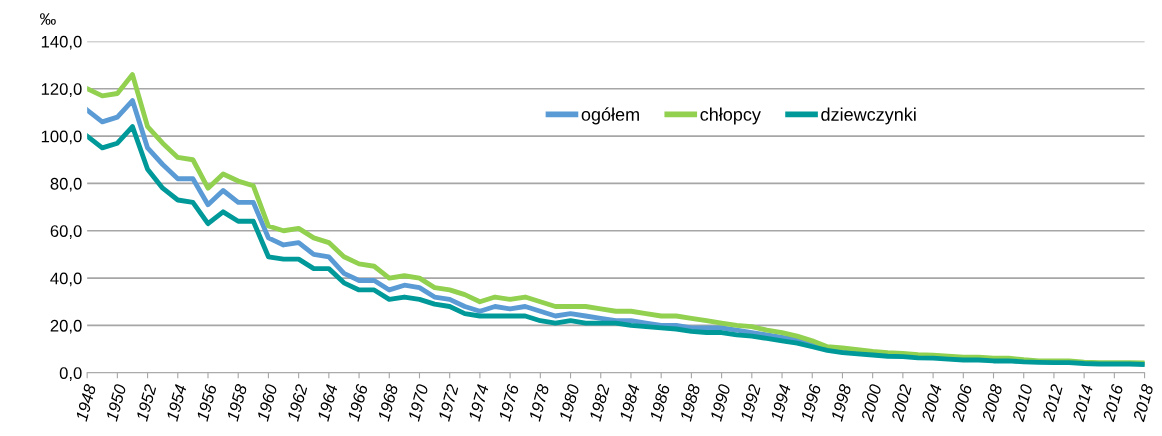  What do you see at coordinates (66, 326) in the screenshot?
I see `y-tick-label: 20,0` at bounding box center [66, 326].